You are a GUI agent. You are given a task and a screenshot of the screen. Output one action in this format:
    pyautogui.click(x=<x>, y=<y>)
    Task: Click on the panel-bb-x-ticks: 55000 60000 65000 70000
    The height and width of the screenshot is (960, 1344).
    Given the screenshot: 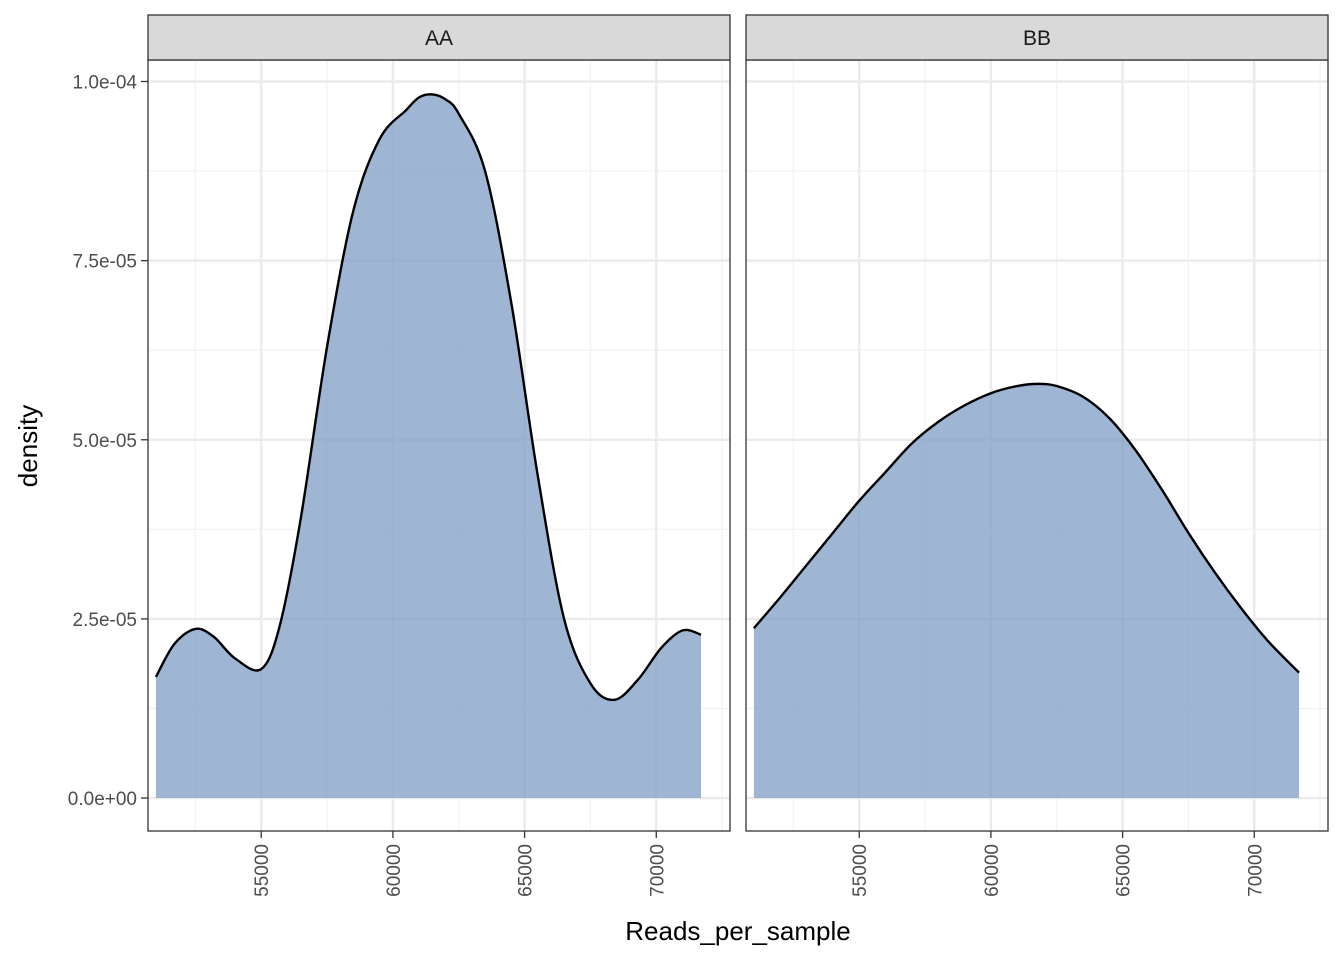 What is the action you would take?
    pyautogui.click(x=1058, y=864)
    